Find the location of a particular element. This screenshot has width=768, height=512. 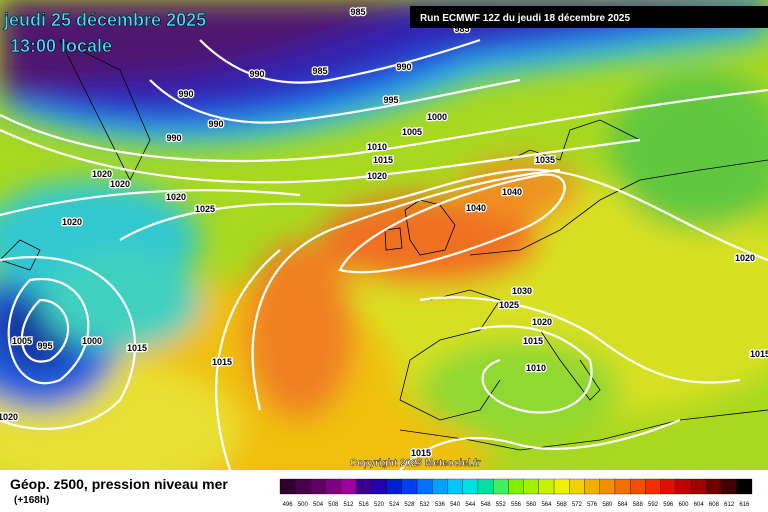

isobar-label: 995 is located at coordinates (44, 346).